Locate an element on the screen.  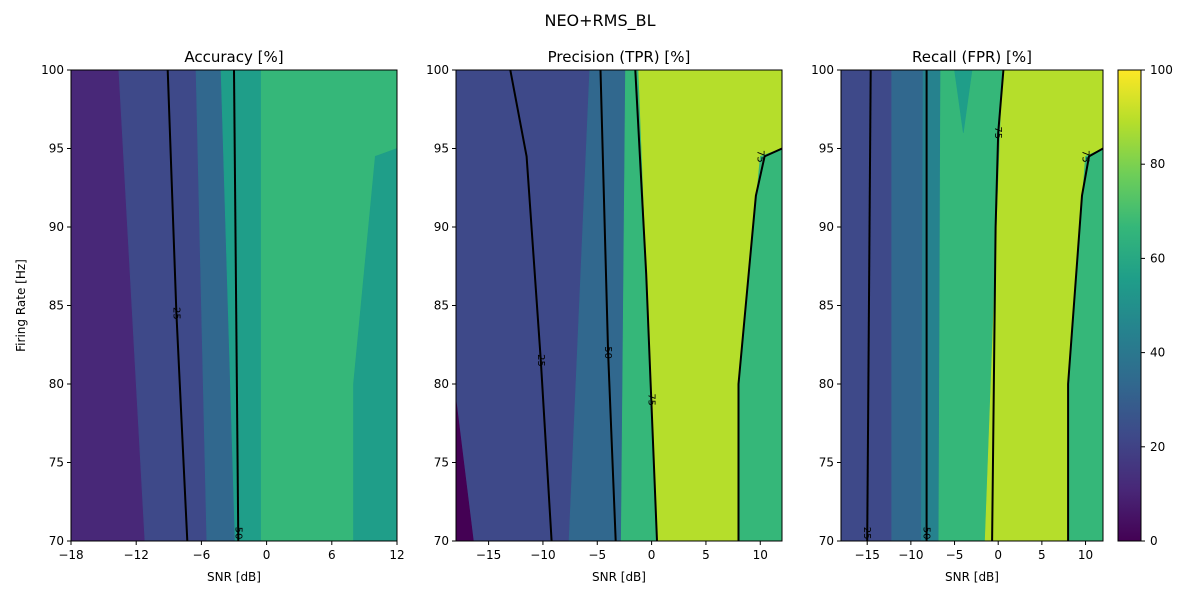
y-axis-label: Firing Rate [Hz] is located at coordinates (21, 305).